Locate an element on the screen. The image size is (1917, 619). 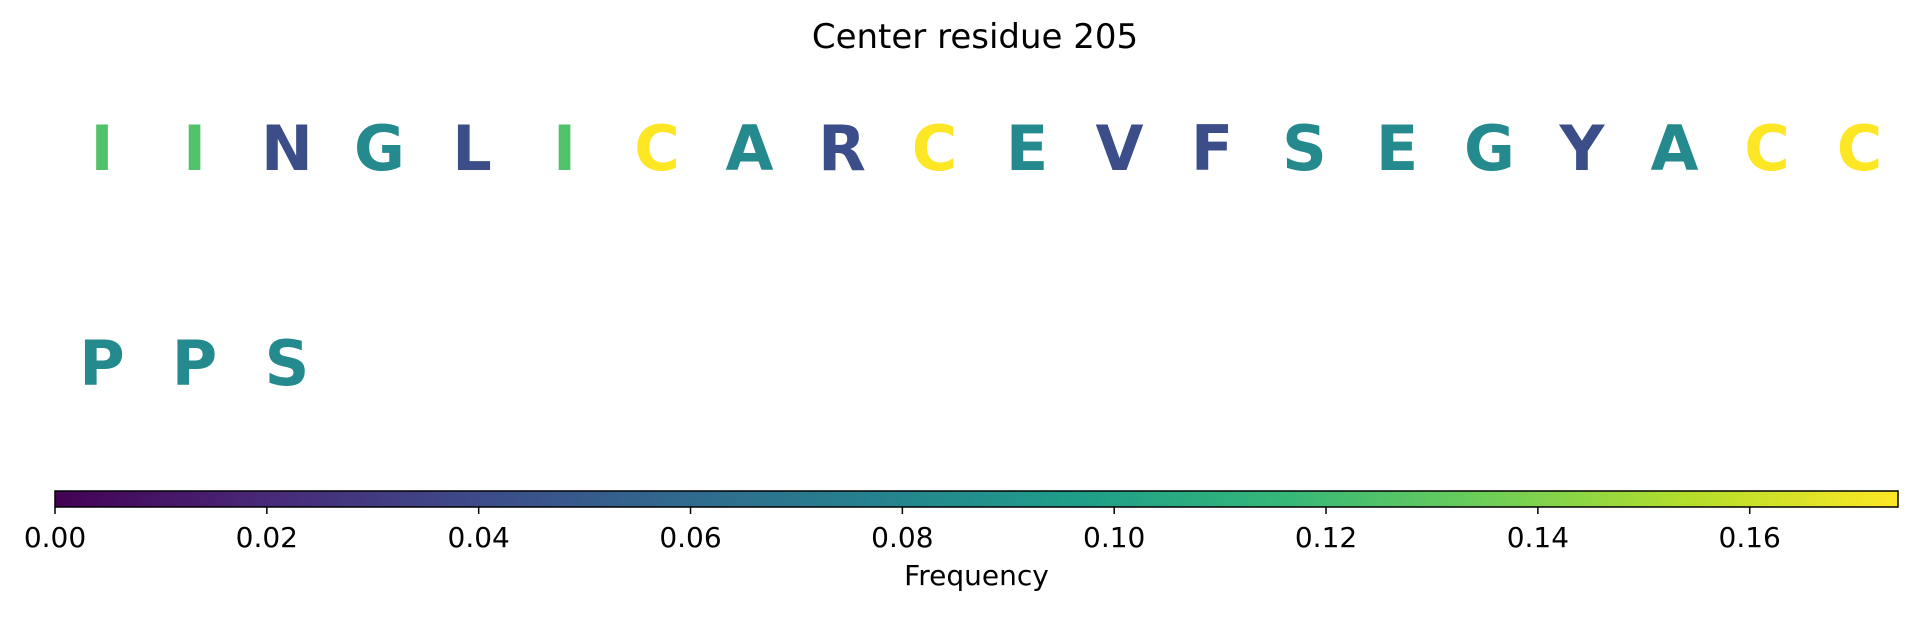
residue-letter: L is located at coordinates (472, 148).